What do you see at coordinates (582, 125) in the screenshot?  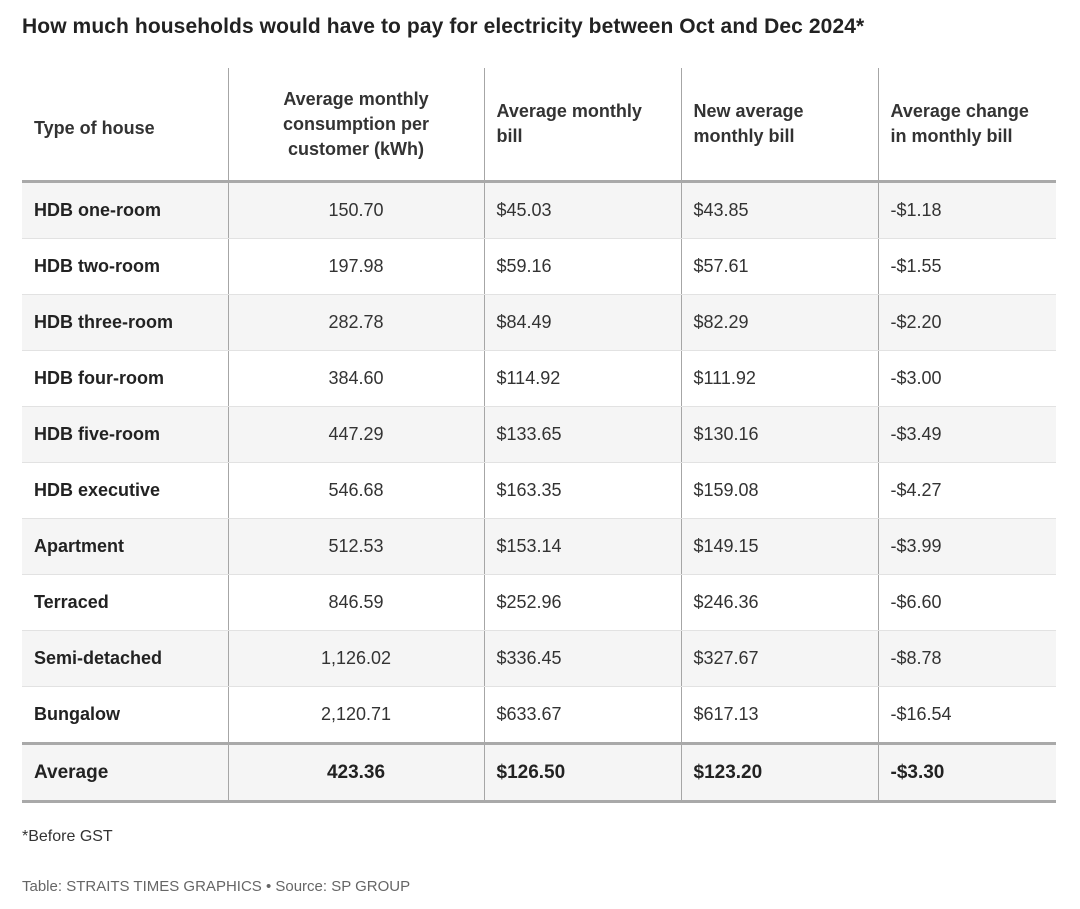 I see `header-bill: Average monthly bill` at bounding box center [582, 125].